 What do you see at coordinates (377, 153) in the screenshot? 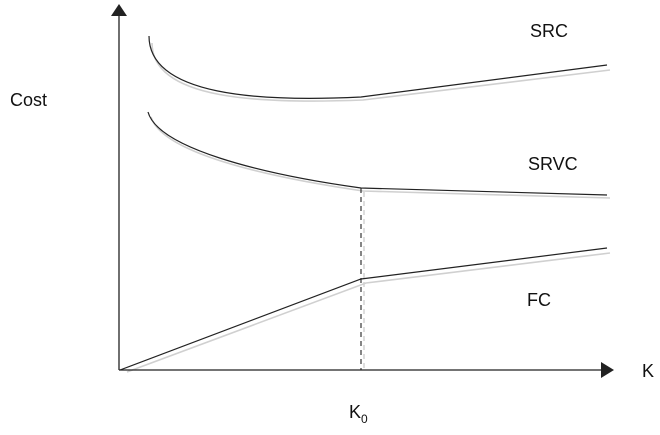
I see `srvc-curve` at bounding box center [377, 153].